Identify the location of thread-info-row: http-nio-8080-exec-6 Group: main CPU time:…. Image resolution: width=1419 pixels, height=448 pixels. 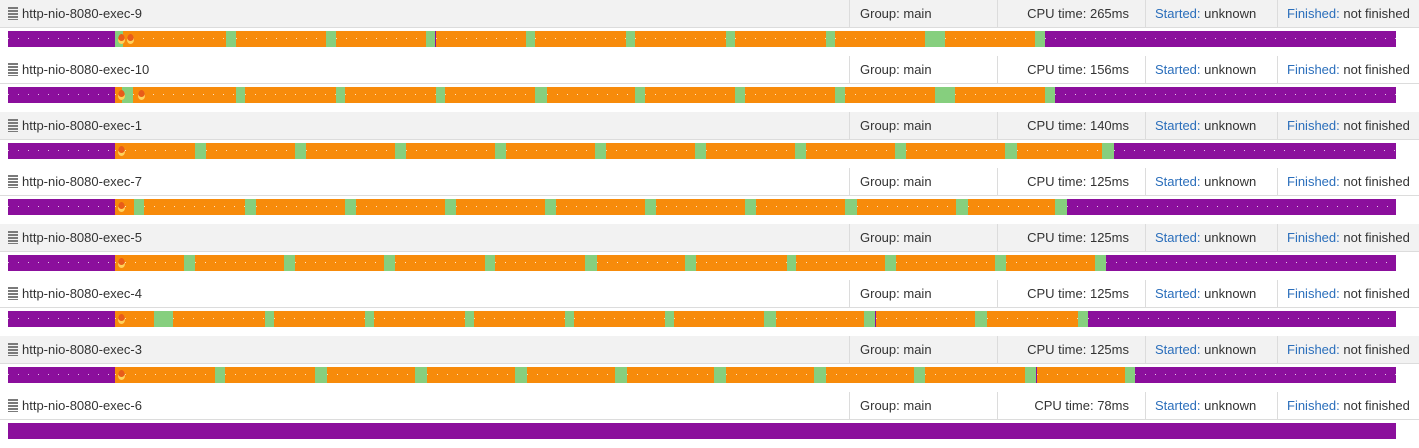
(709, 406).